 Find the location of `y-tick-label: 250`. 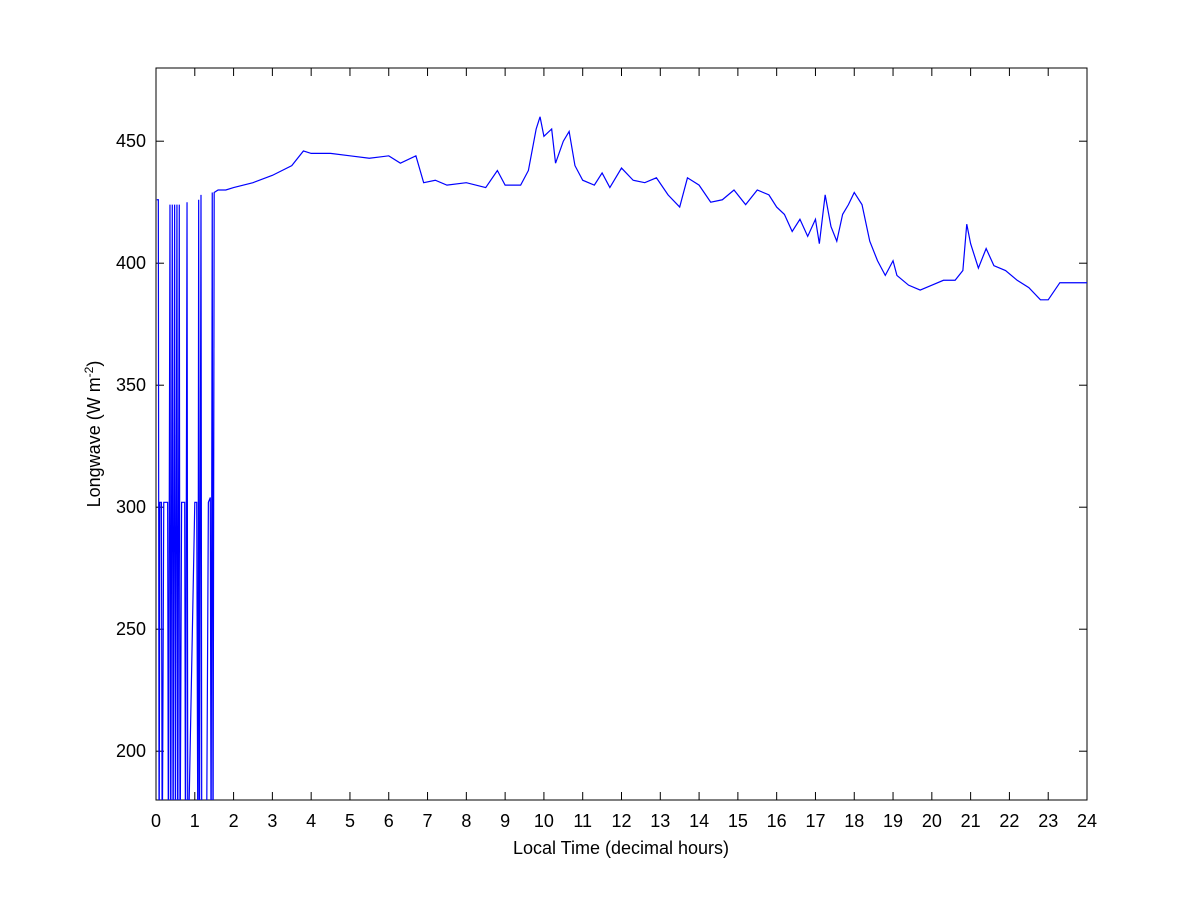

y-tick-label: 250 is located at coordinates (131, 629).